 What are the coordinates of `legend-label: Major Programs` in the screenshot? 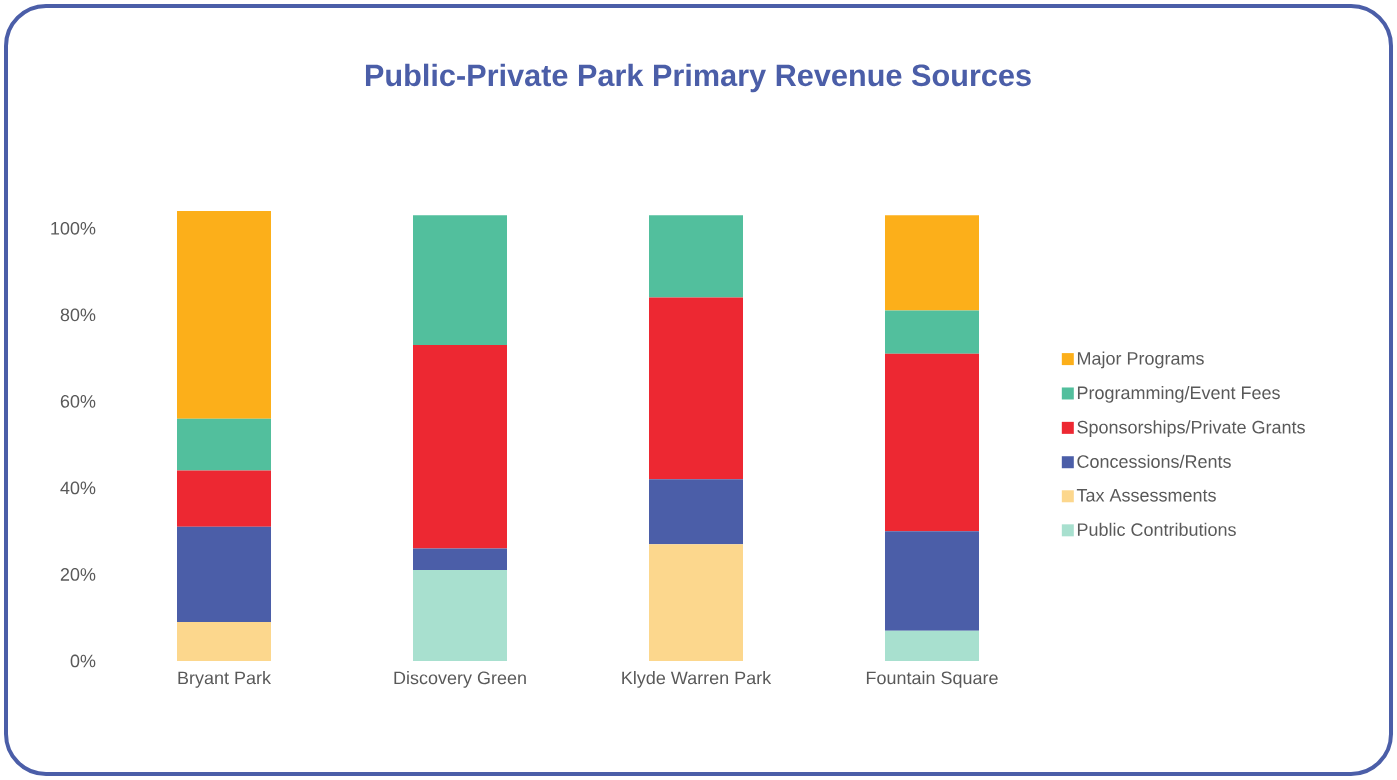 It's located at (1140, 360).